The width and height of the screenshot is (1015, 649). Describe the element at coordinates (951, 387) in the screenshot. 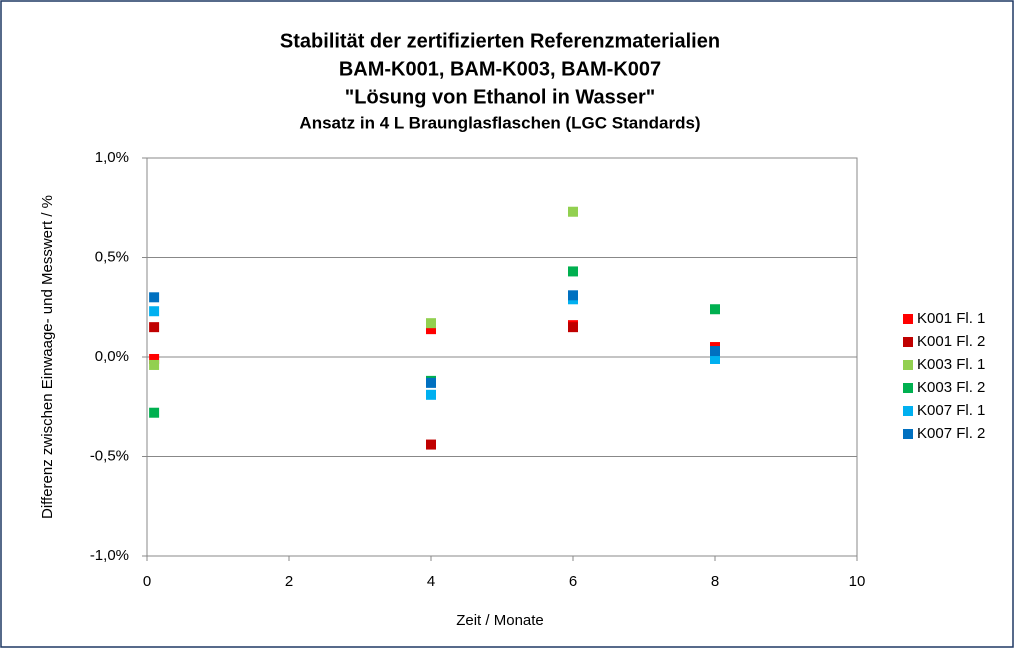

I see `legend-label: K003 Fl. 2` at that location.